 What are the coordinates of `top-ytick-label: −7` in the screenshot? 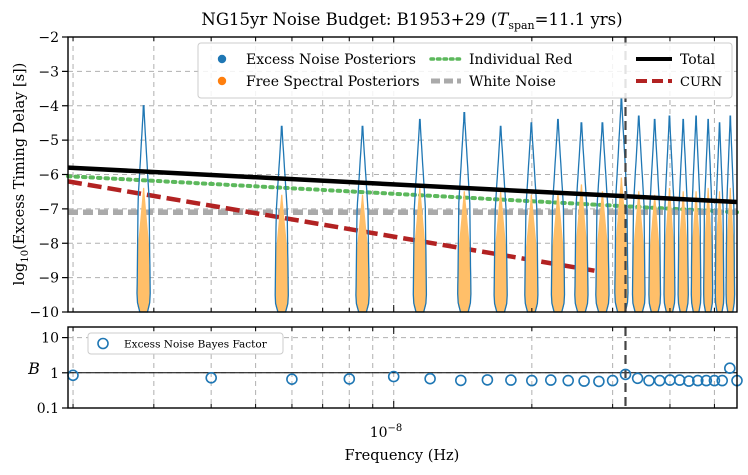 It's located at (48, 210).